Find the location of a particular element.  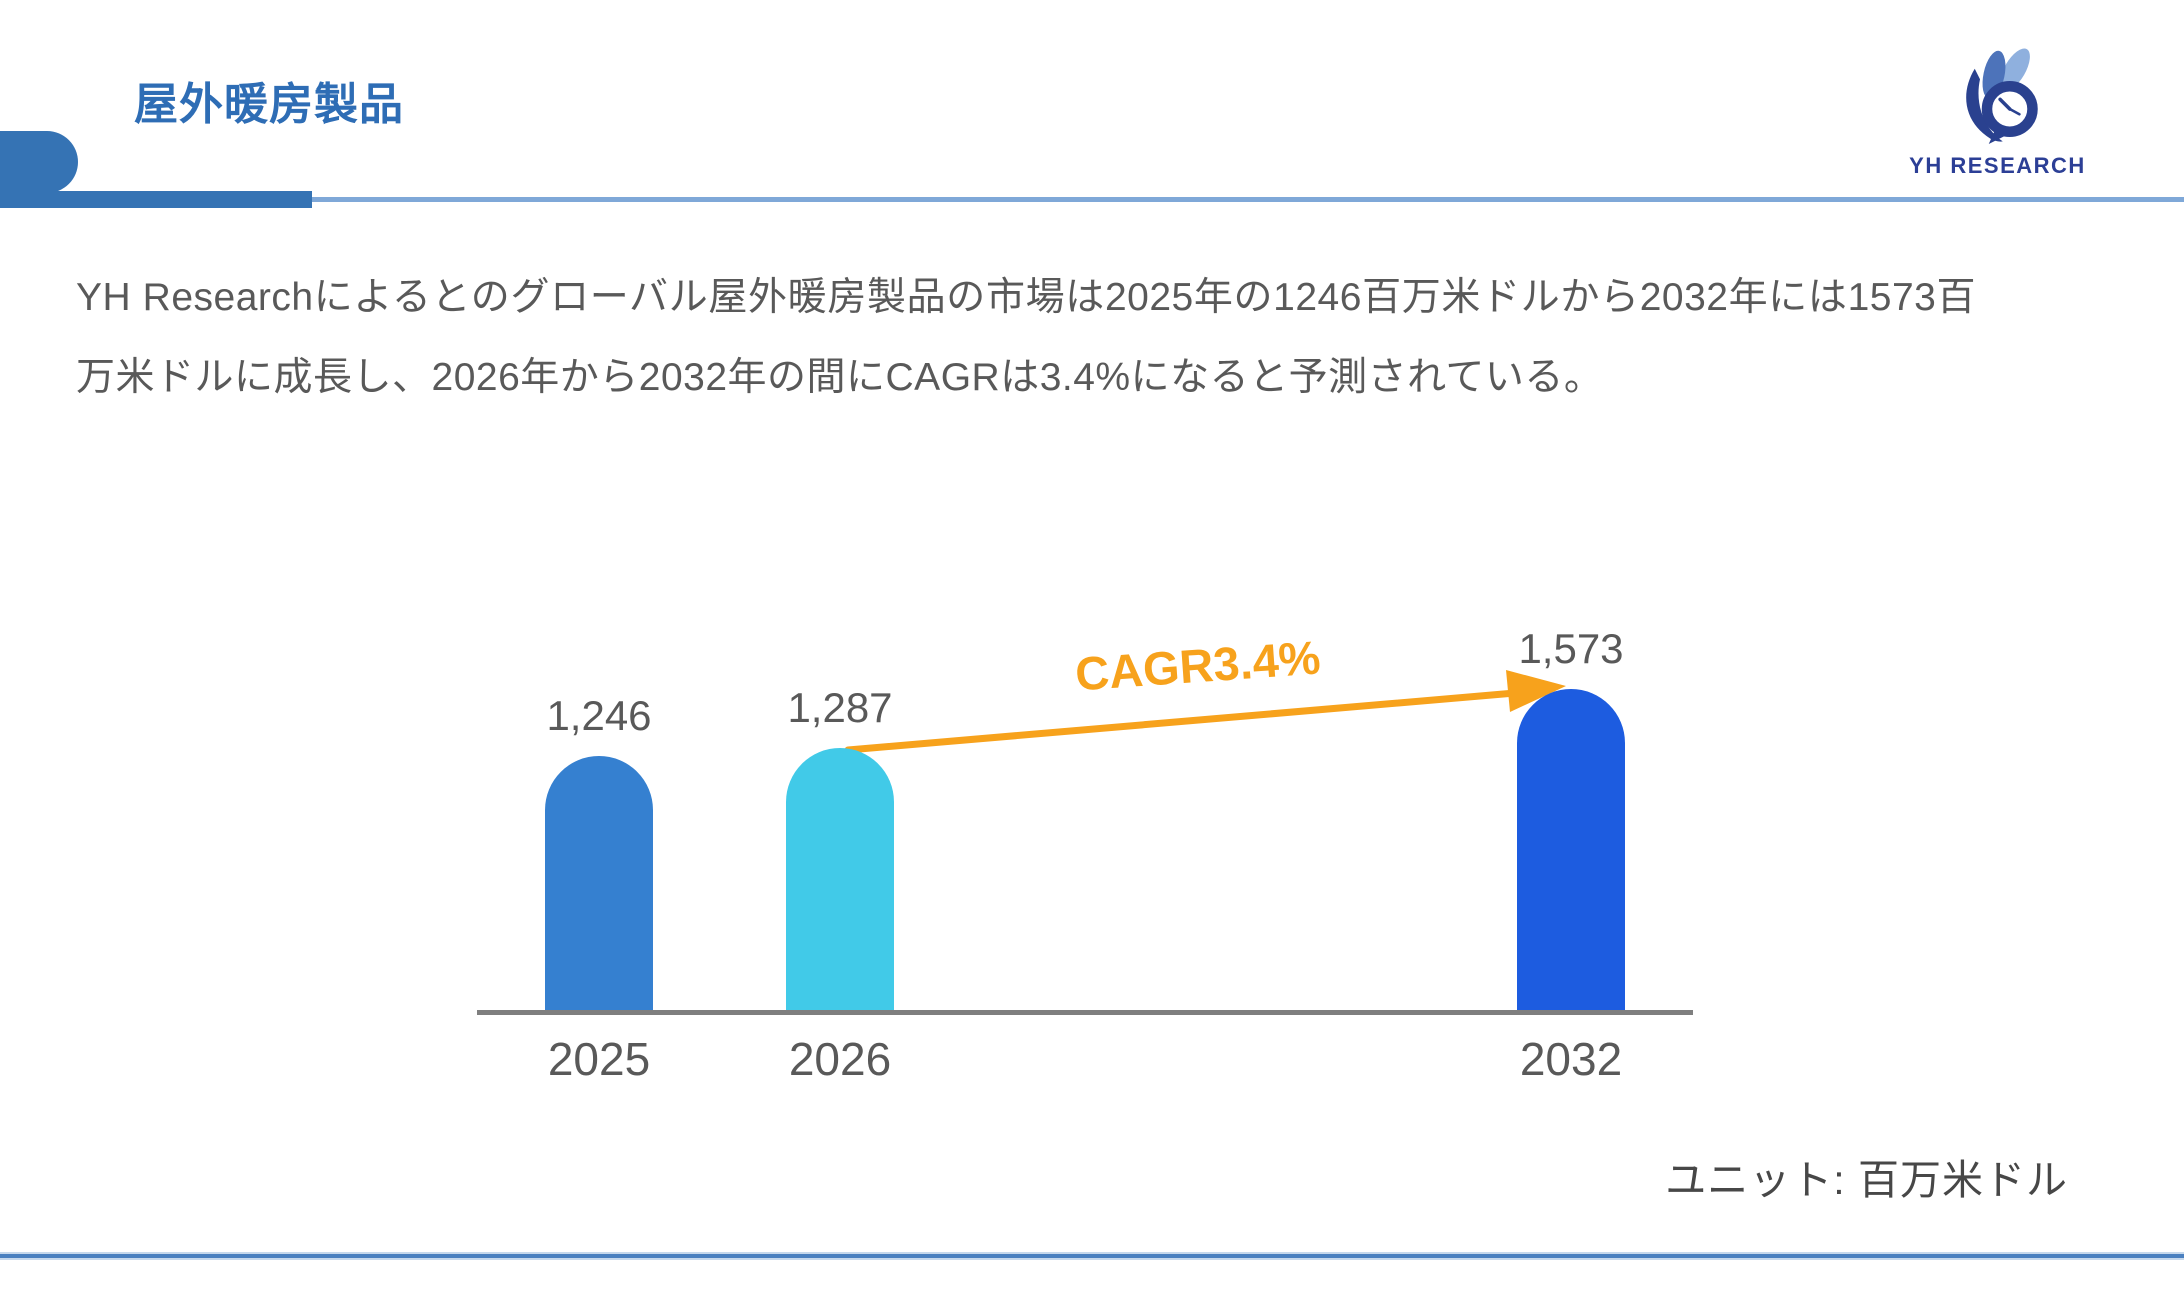

x-tick-2032: 2032 is located at coordinates (1571, 1059).